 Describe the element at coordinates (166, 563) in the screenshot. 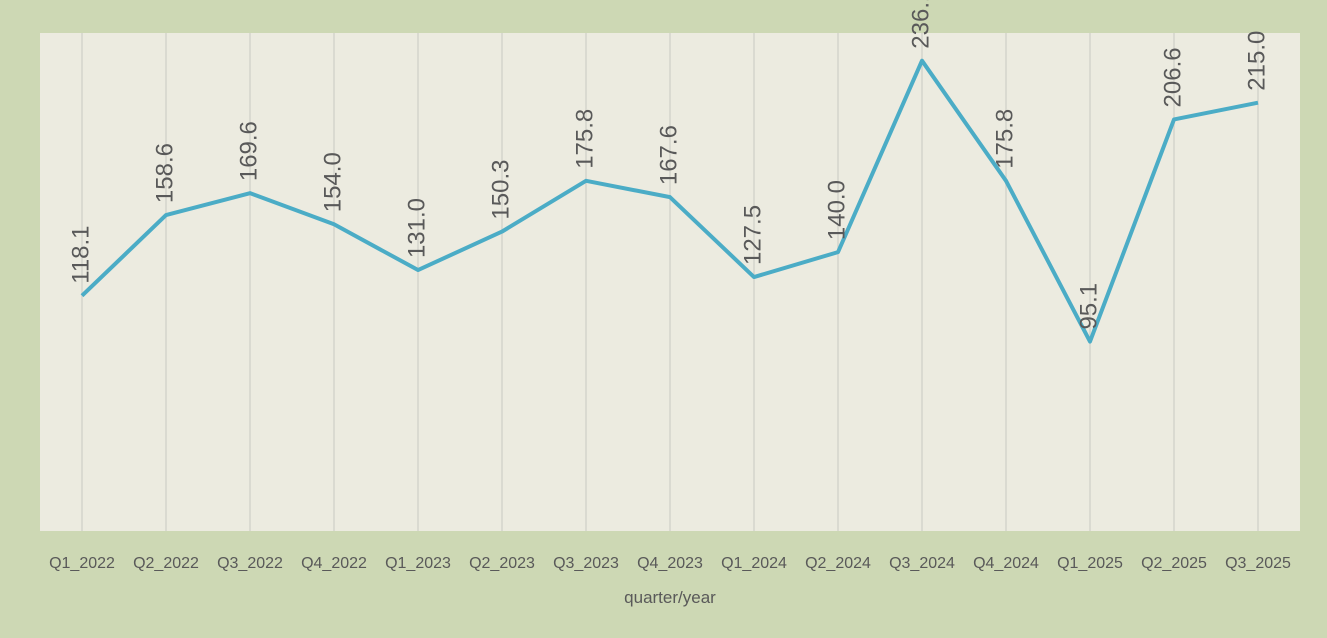

I see `x-tick-label: Q2_2022` at that location.